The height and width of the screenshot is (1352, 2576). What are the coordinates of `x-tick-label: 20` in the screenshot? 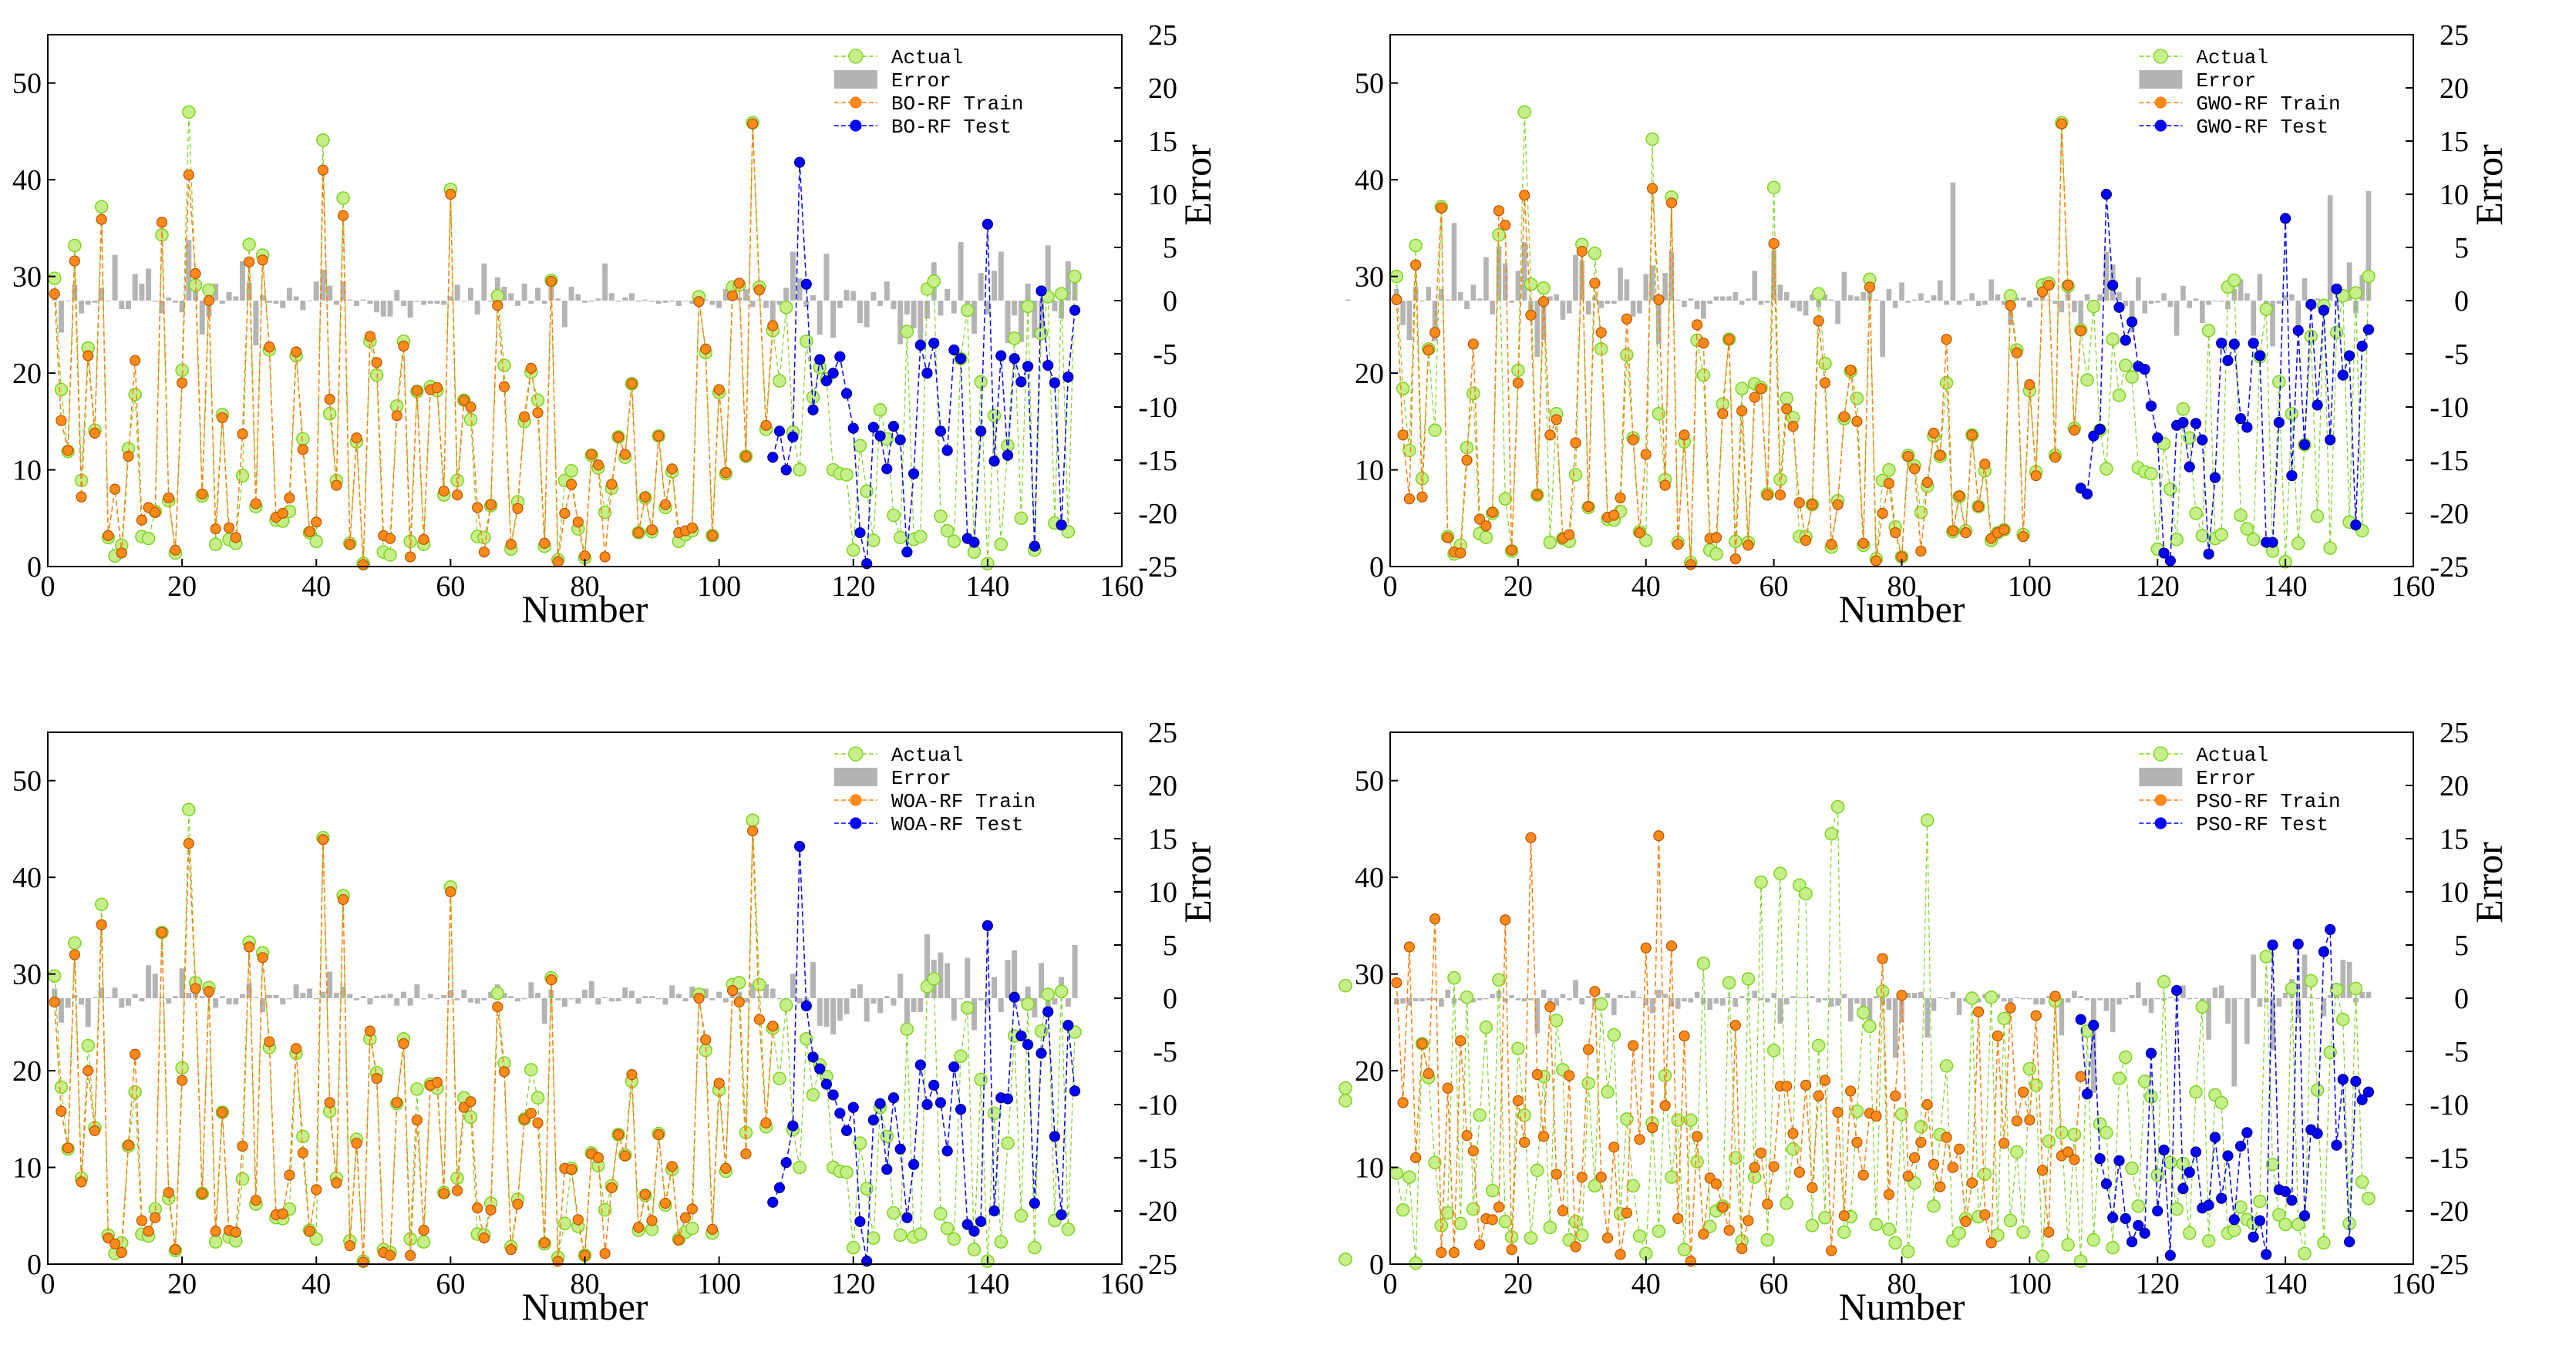 It's located at (1519, 586).